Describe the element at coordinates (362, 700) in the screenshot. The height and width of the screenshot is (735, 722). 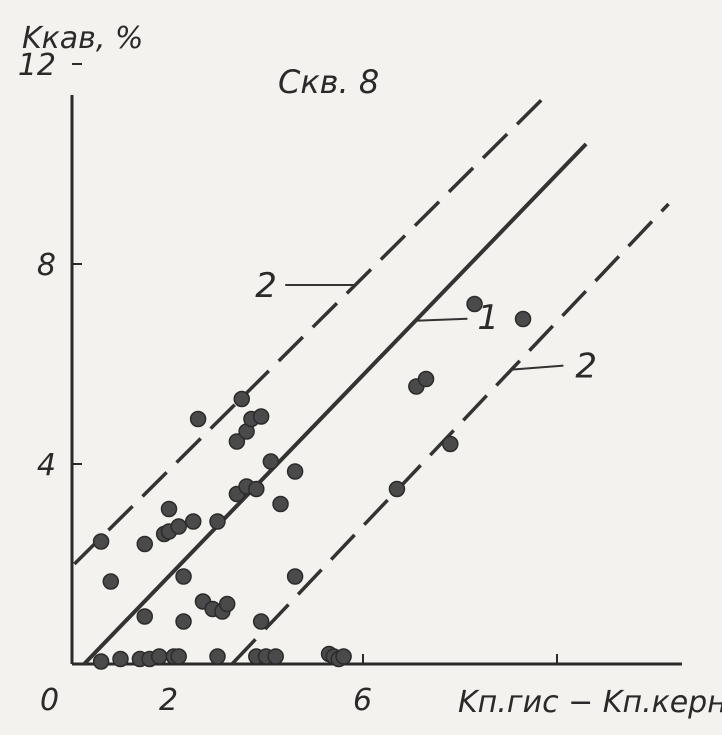
I see `x-tick-label-1: 6` at that location.